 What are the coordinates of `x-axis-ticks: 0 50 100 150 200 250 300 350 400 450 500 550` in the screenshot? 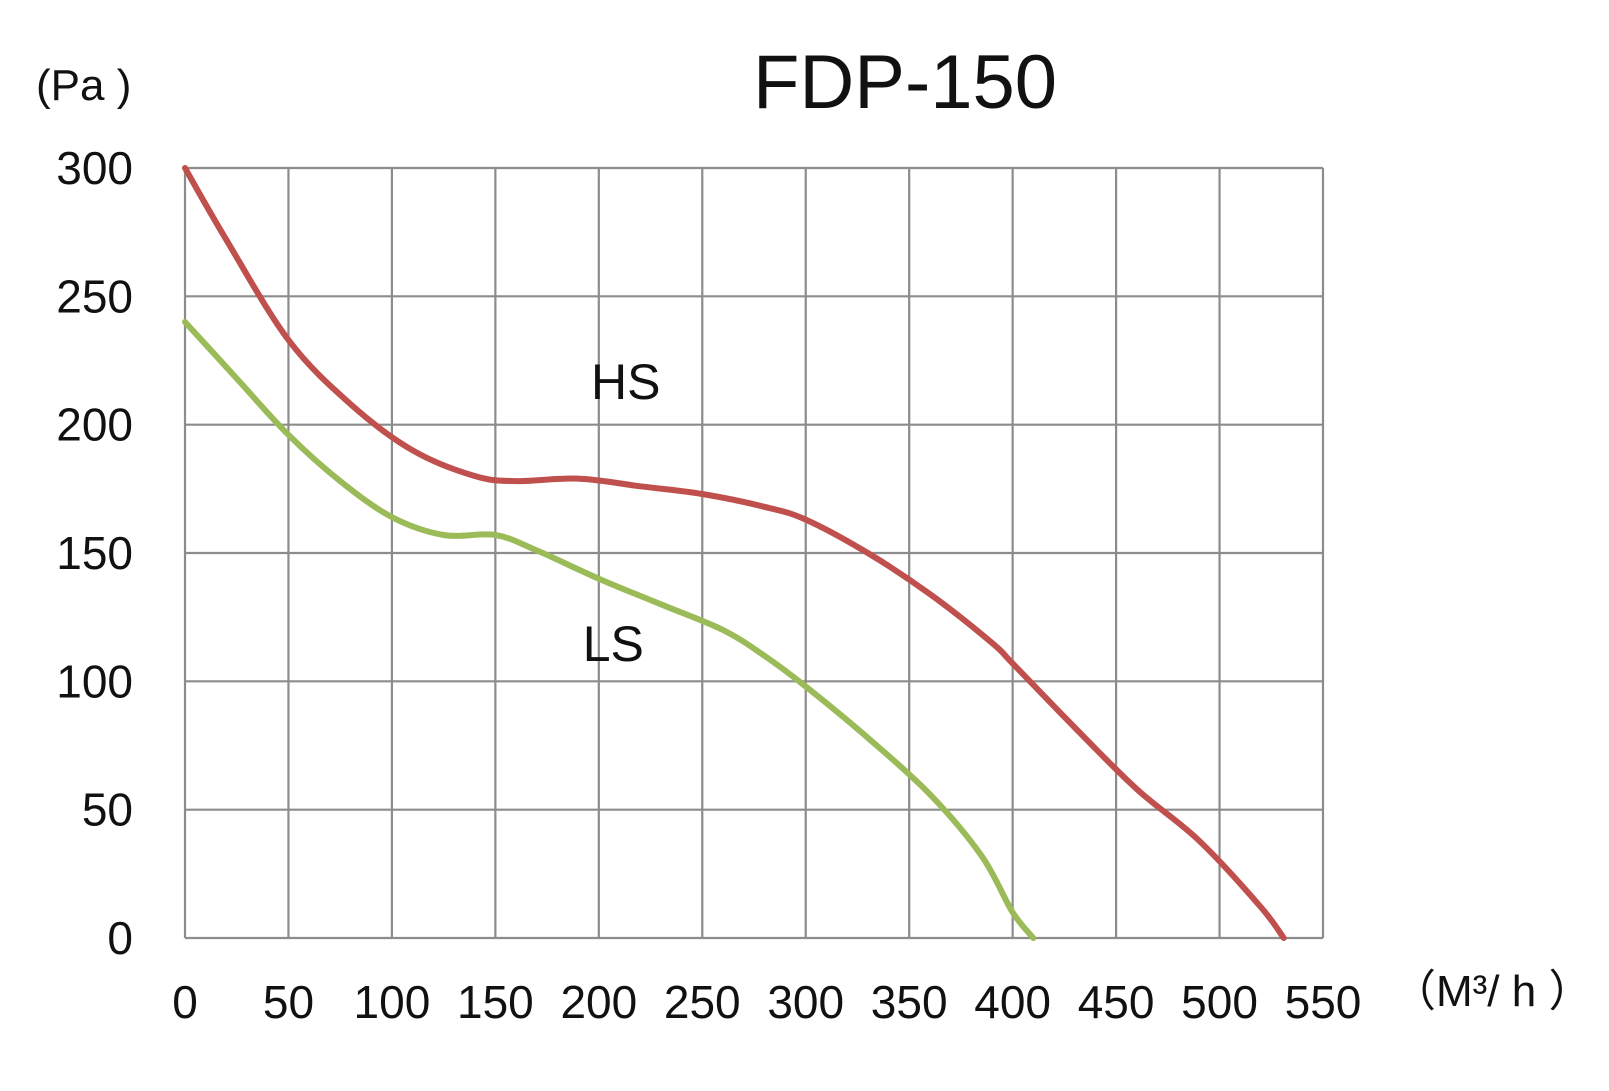 It's located at (766, 1002).